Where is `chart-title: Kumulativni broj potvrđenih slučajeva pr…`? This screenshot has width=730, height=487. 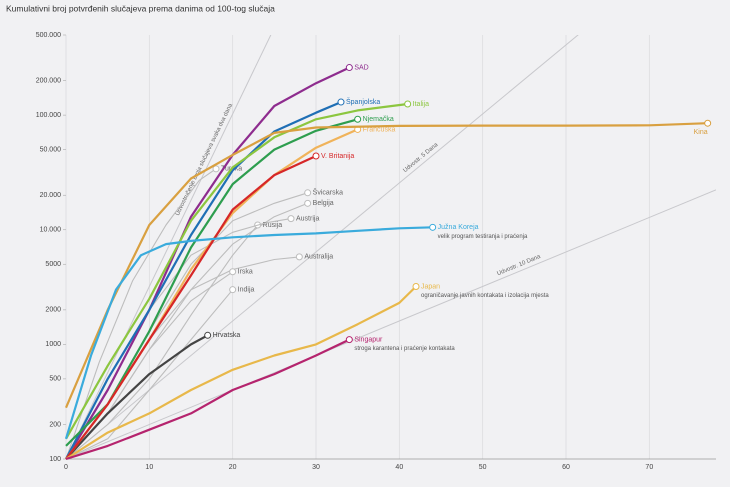 chart-title: Kumulativni broj potvrđenih slučajeva pr… is located at coordinates (140, 8).